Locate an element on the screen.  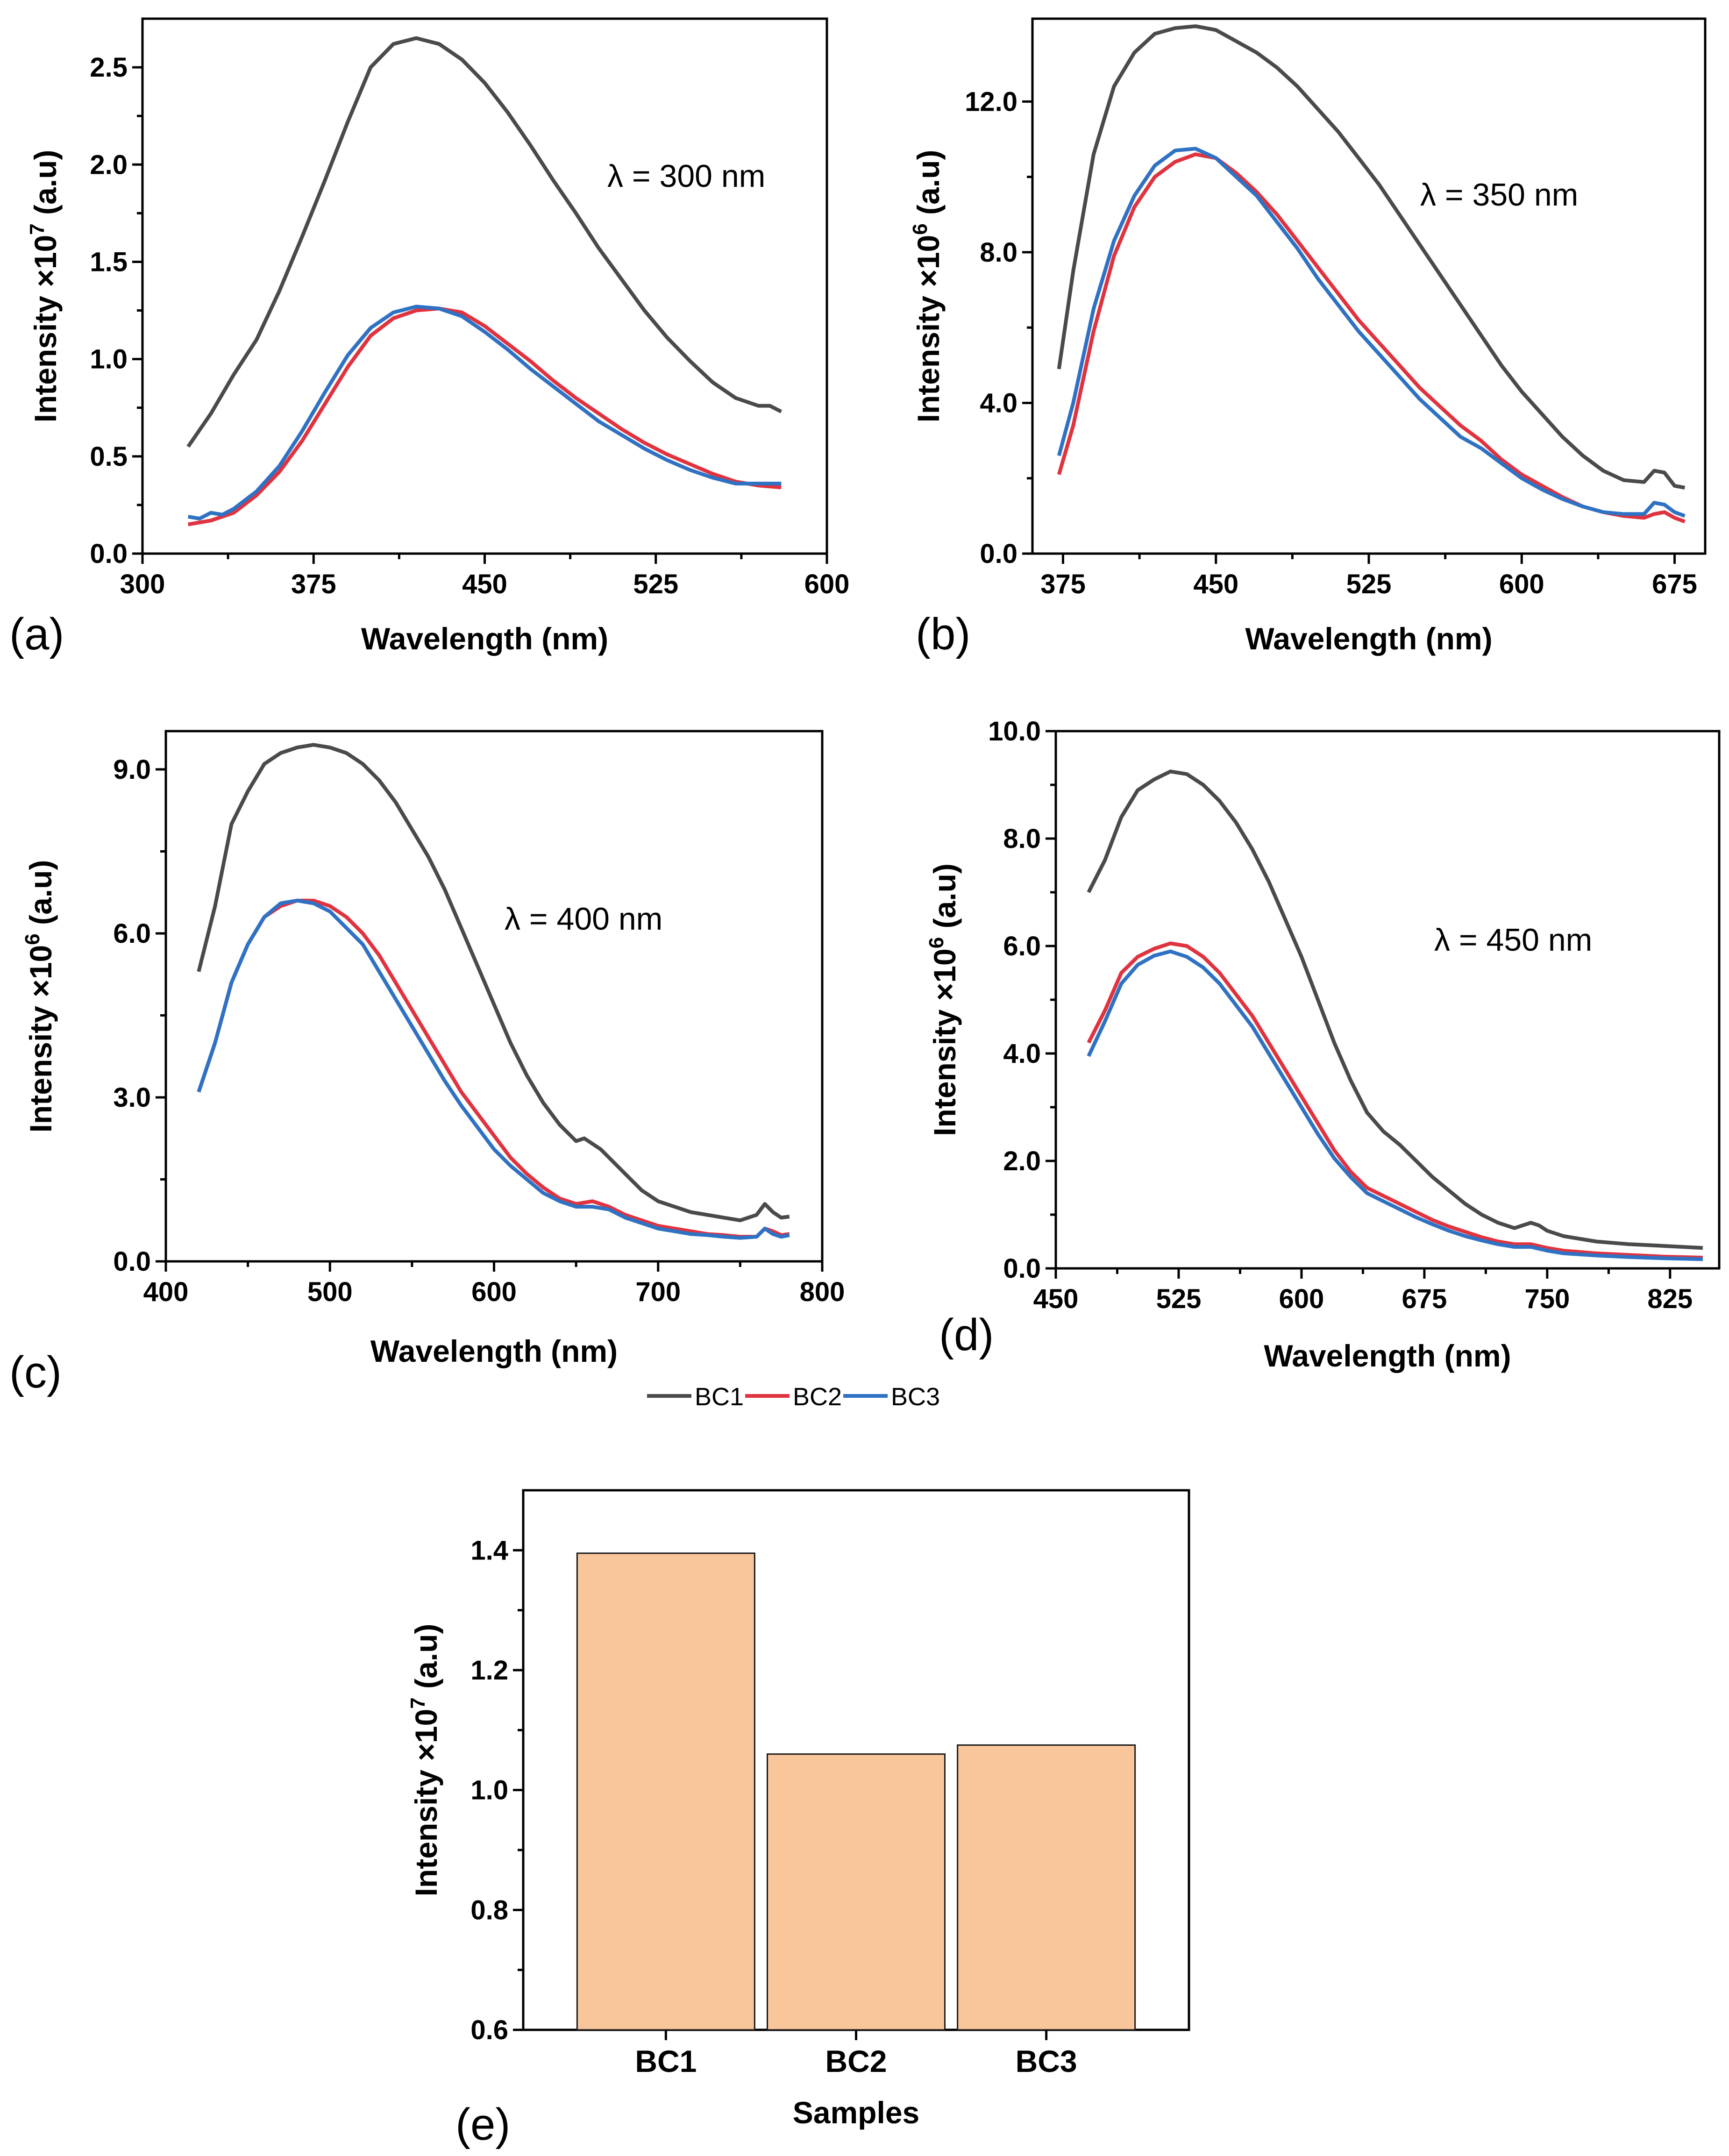
y-tick-label: 9.0 is located at coordinates (132, 769).